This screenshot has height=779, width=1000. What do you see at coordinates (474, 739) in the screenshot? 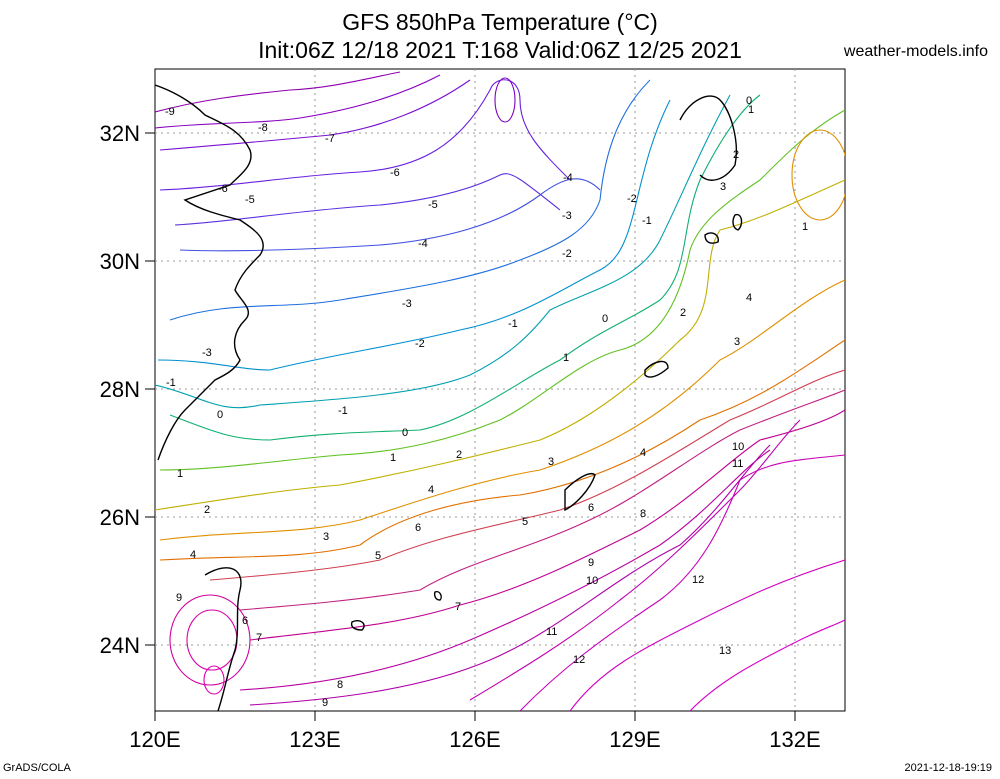
I see `lon-label-126e: 126E` at bounding box center [474, 739].